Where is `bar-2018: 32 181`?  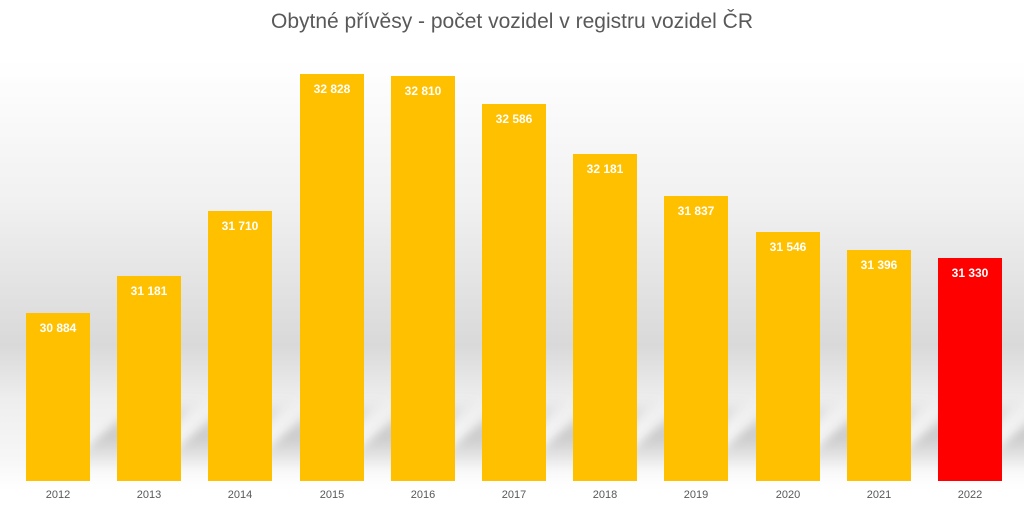
bar-2018: 32 181 is located at coordinates (605, 317).